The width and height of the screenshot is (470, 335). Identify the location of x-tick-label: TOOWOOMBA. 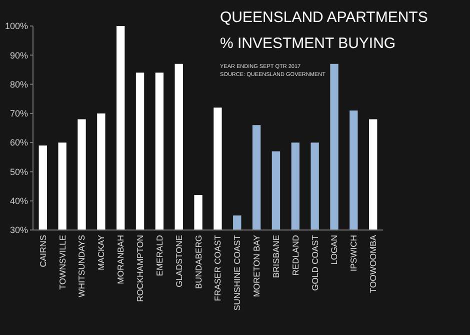
(373, 263).